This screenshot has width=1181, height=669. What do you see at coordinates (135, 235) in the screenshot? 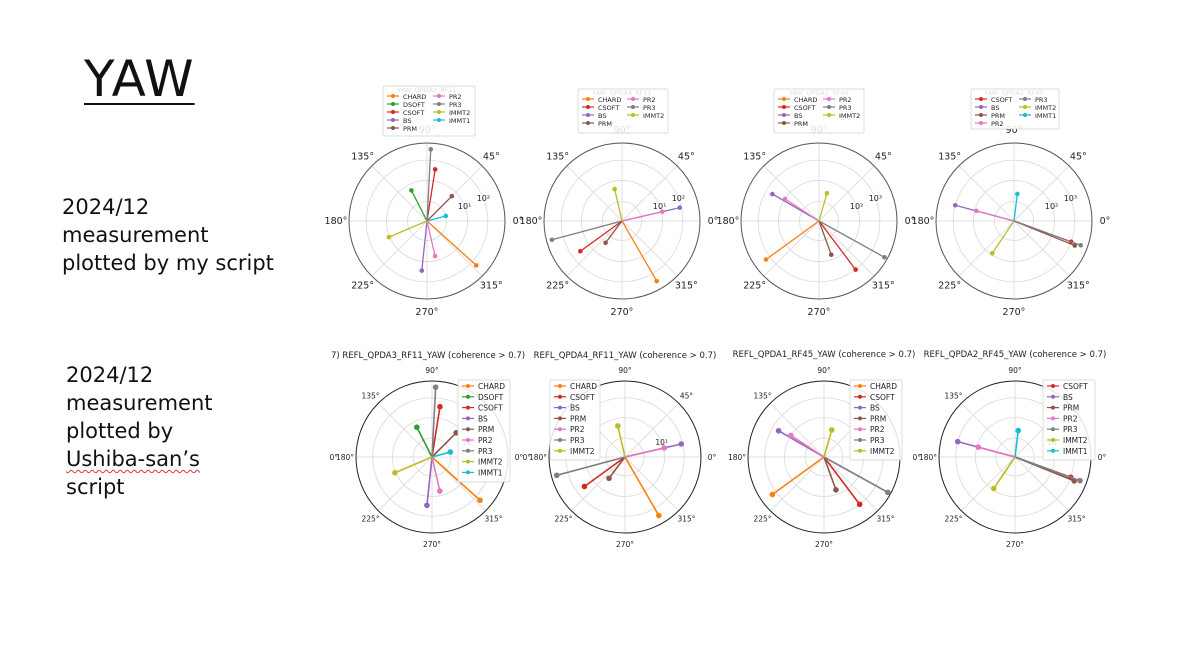
I see `top-row-label-line: measurement` at bounding box center [135, 235].